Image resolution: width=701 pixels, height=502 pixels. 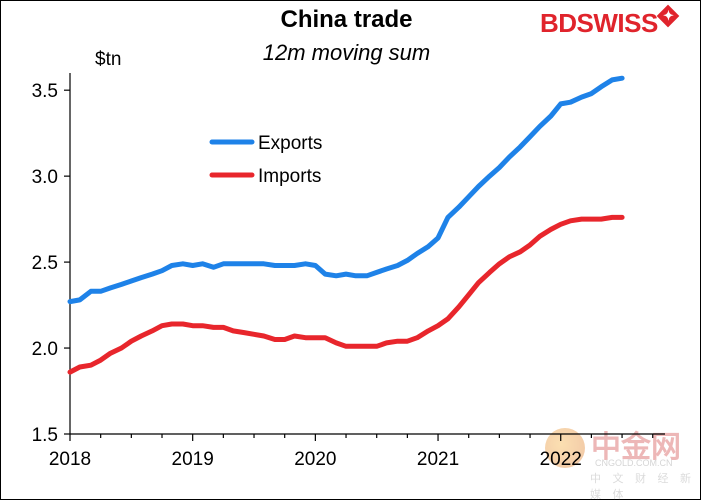 I want to click on watermark-url: CNGOLD.COM.CN, so click(x=634, y=463).